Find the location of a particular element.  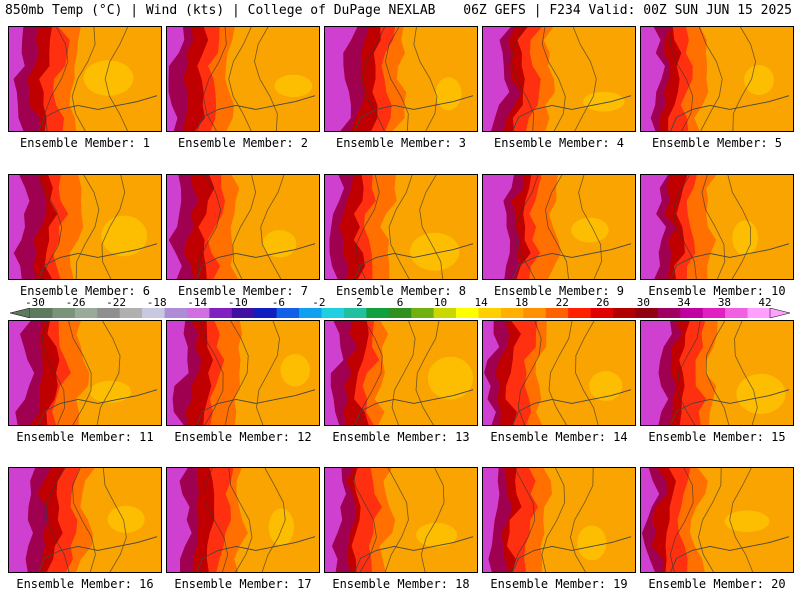

temperature-colorbar is located at coordinates (400, 313).